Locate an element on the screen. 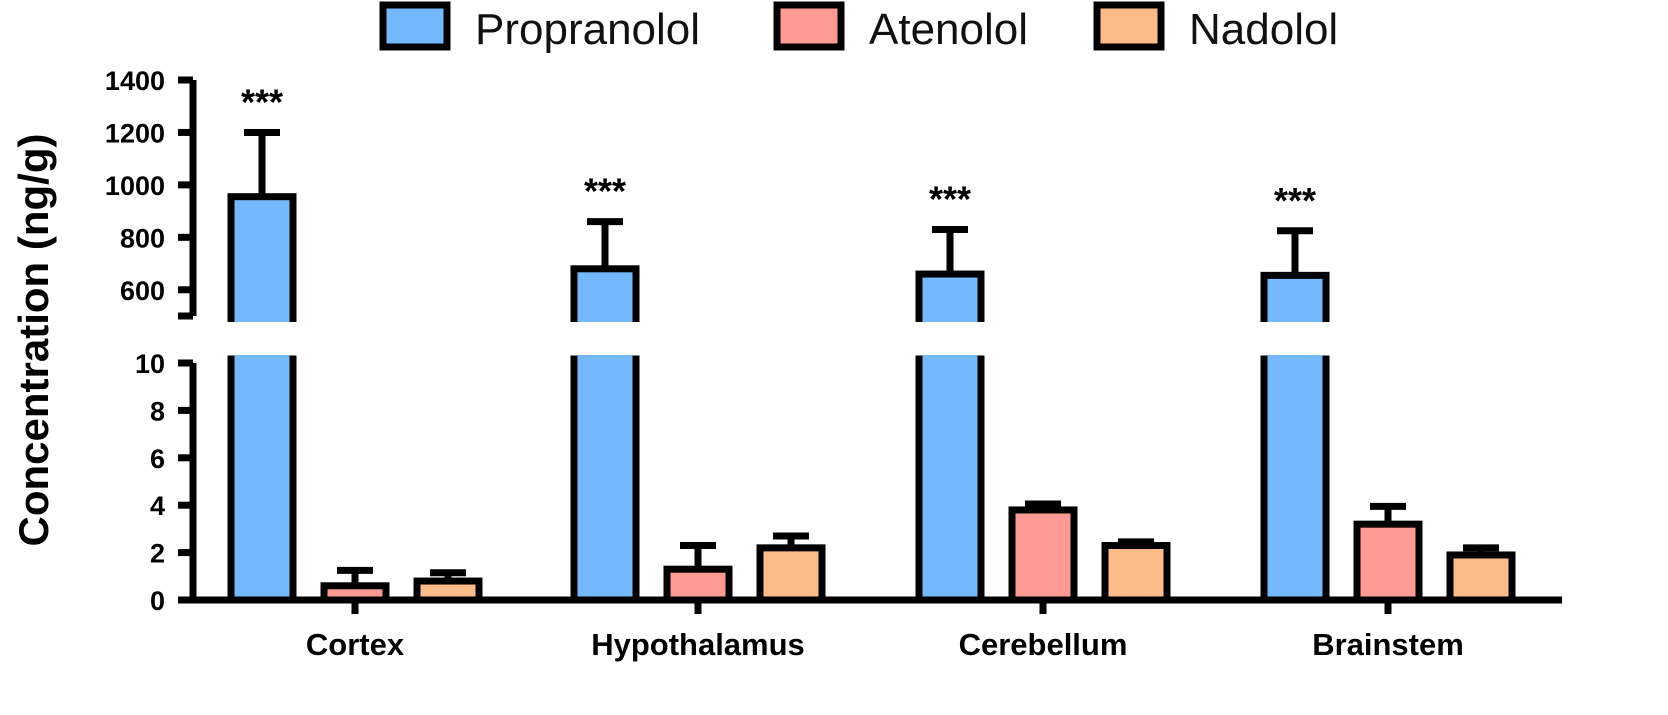 This screenshot has width=1668, height=715. y-tick-label: 800 is located at coordinates (142, 238).